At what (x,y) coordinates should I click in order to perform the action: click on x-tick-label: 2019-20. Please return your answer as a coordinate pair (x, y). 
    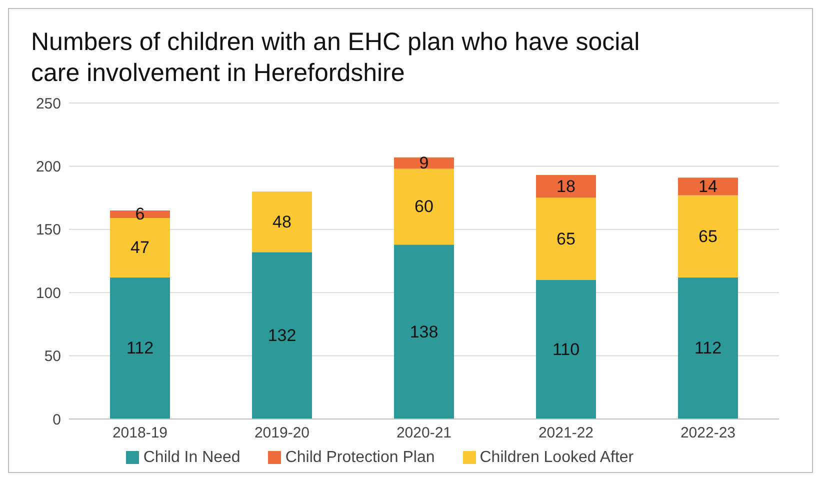
    Looking at the image, I should click on (282, 433).